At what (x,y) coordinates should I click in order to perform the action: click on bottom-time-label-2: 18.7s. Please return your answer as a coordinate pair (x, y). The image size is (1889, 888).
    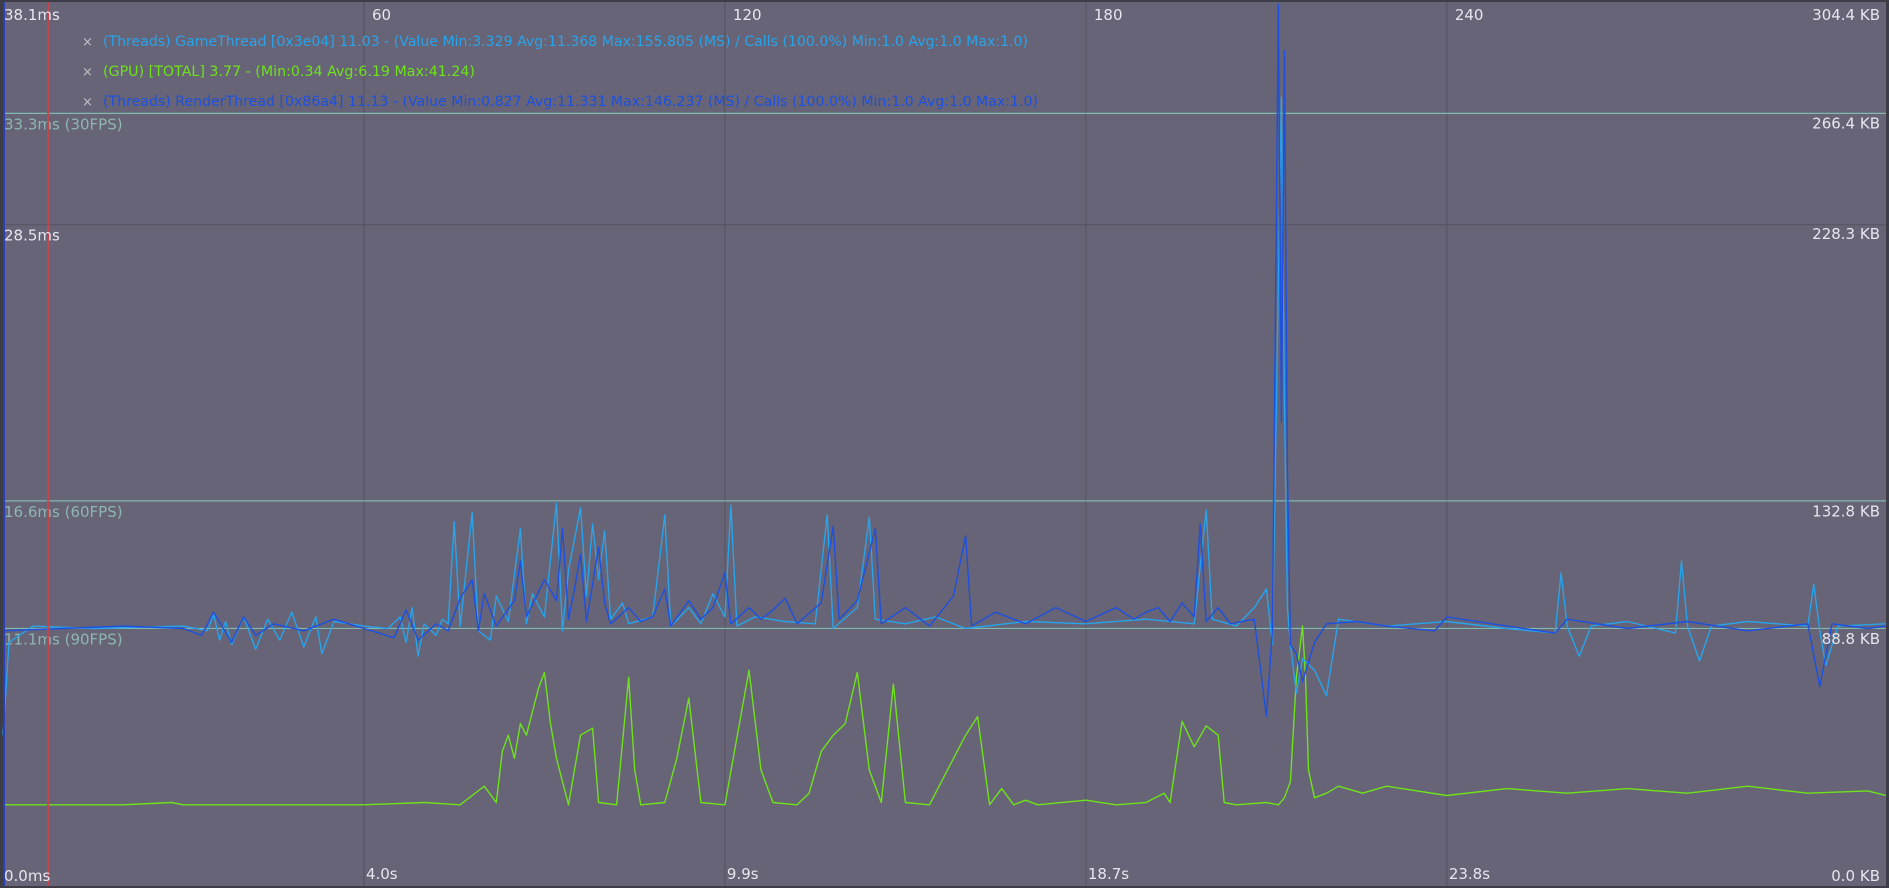
    Looking at the image, I should click on (1108, 874).